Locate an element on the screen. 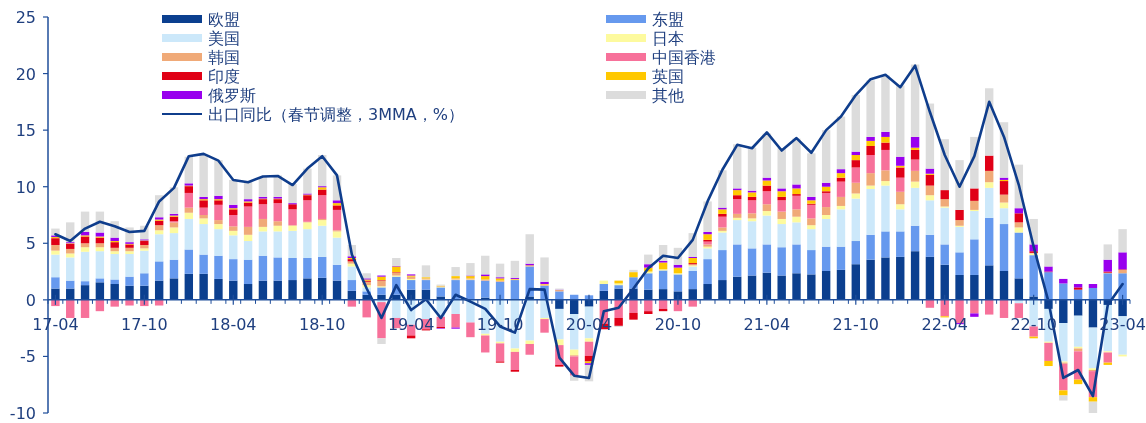  x-tick-label: 18-04 is located at coordinates (233, 324).